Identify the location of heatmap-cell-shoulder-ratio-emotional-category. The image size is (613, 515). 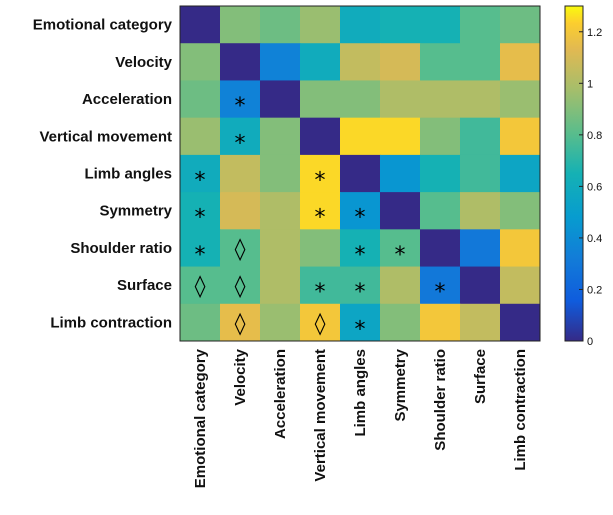
(200, 248).